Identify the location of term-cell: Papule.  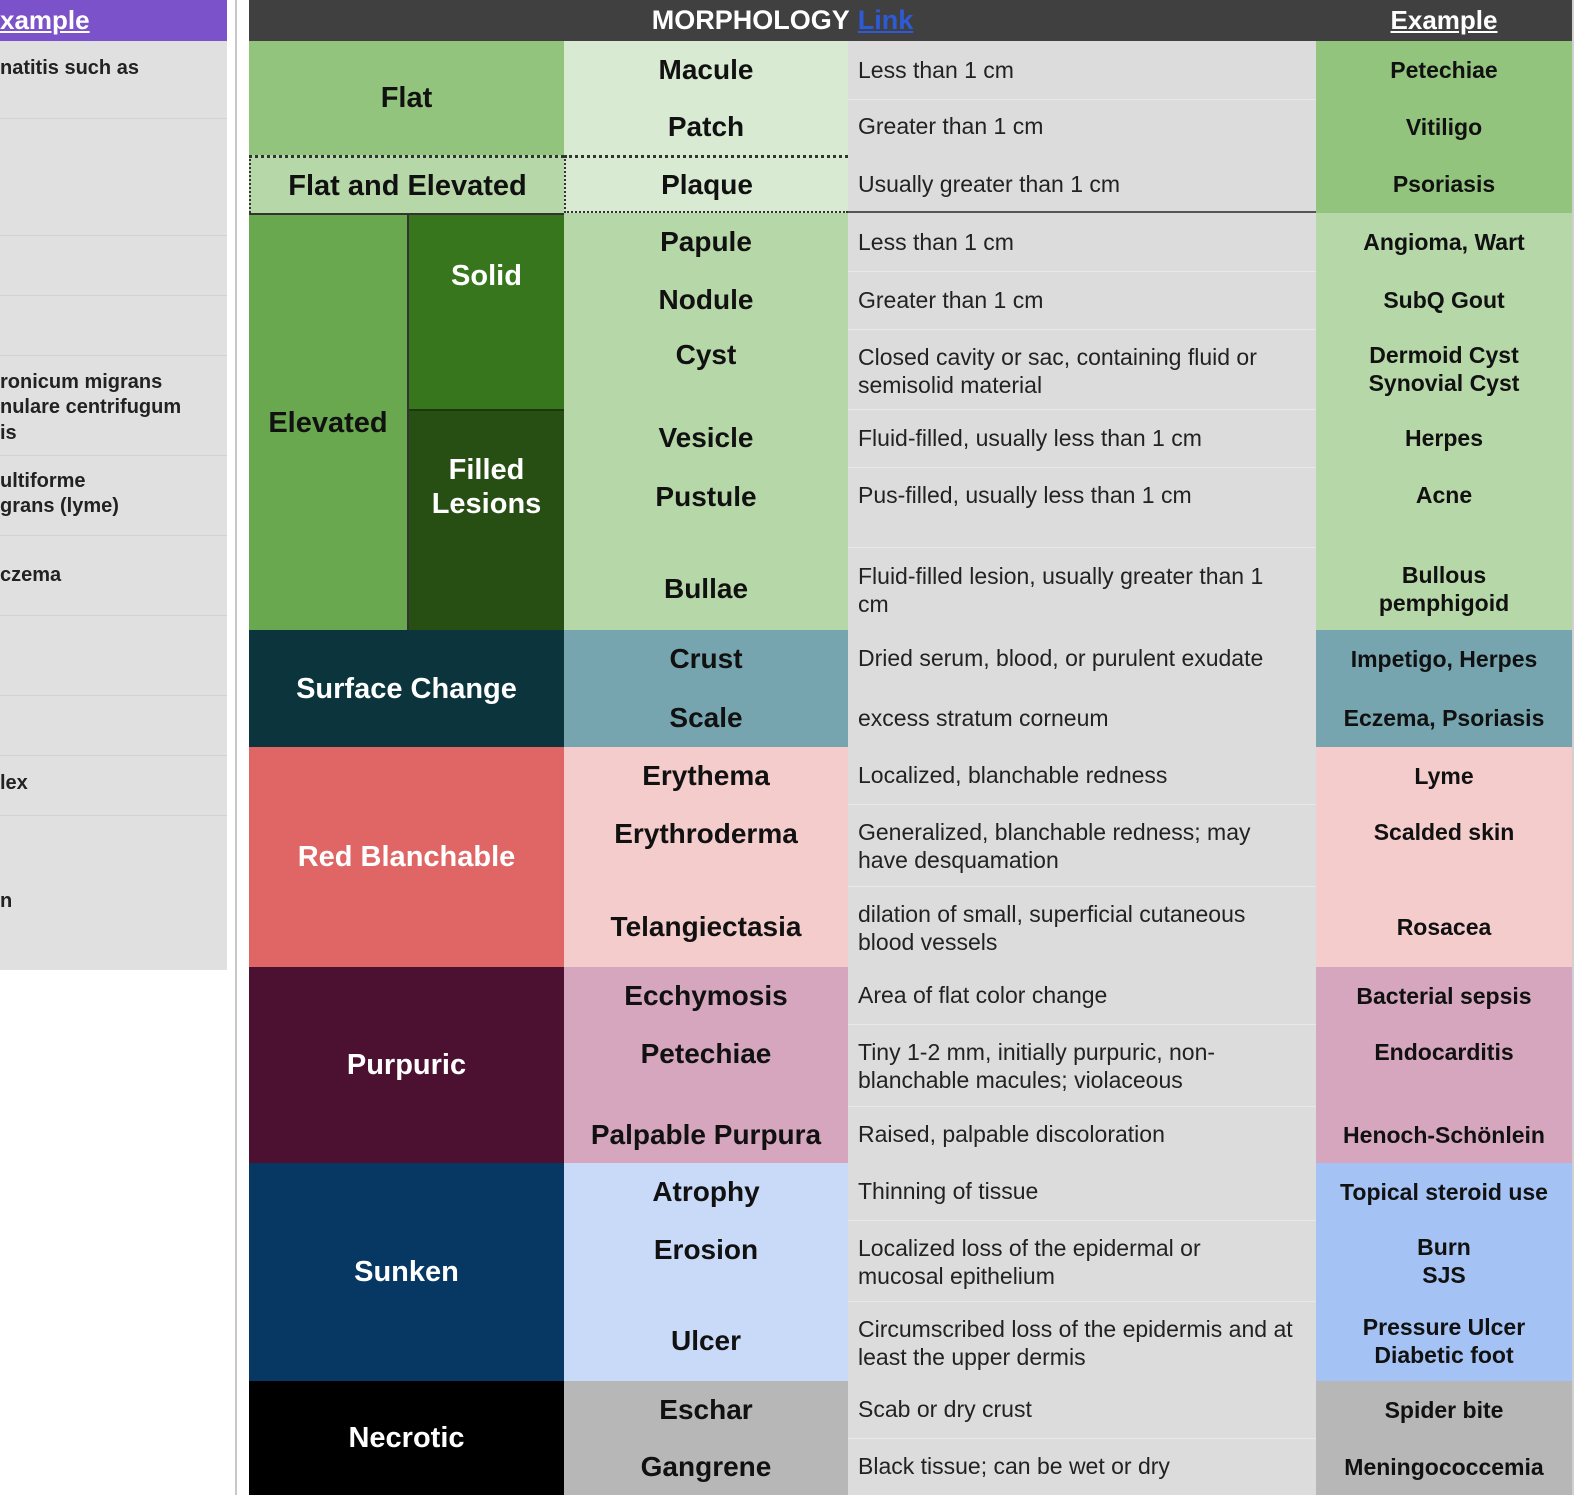
(706, 242).